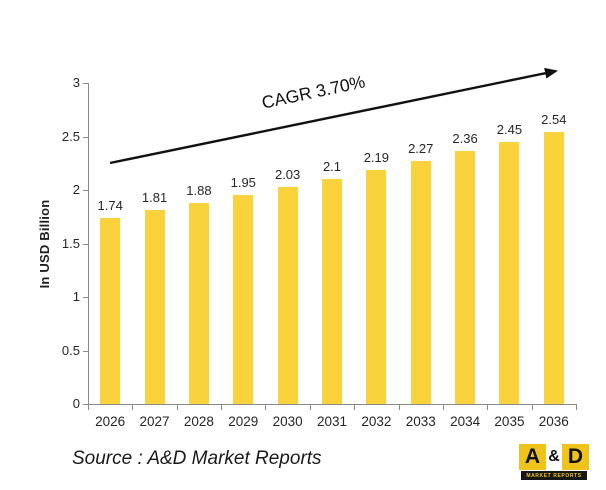 This screenshot has height=490, width=606. What do you see at coordinates (376, 421) in the screenshot?
I see `x-category-label-2032: 2032` at bounding box center [376, 421].